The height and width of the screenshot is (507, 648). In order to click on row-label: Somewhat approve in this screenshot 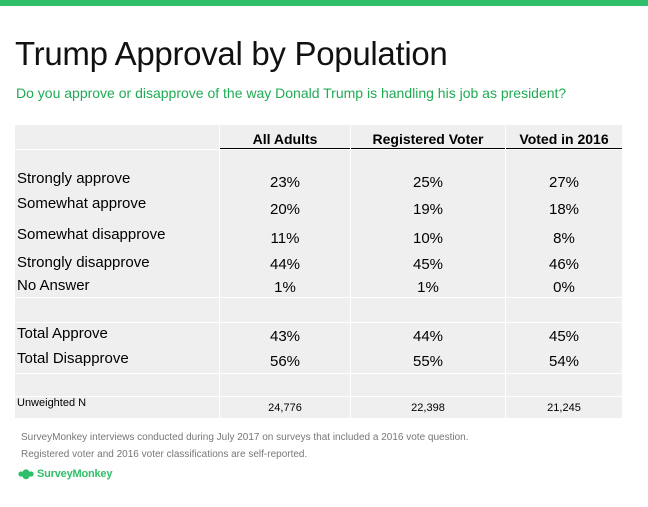, I will do `click(82, 203)`.